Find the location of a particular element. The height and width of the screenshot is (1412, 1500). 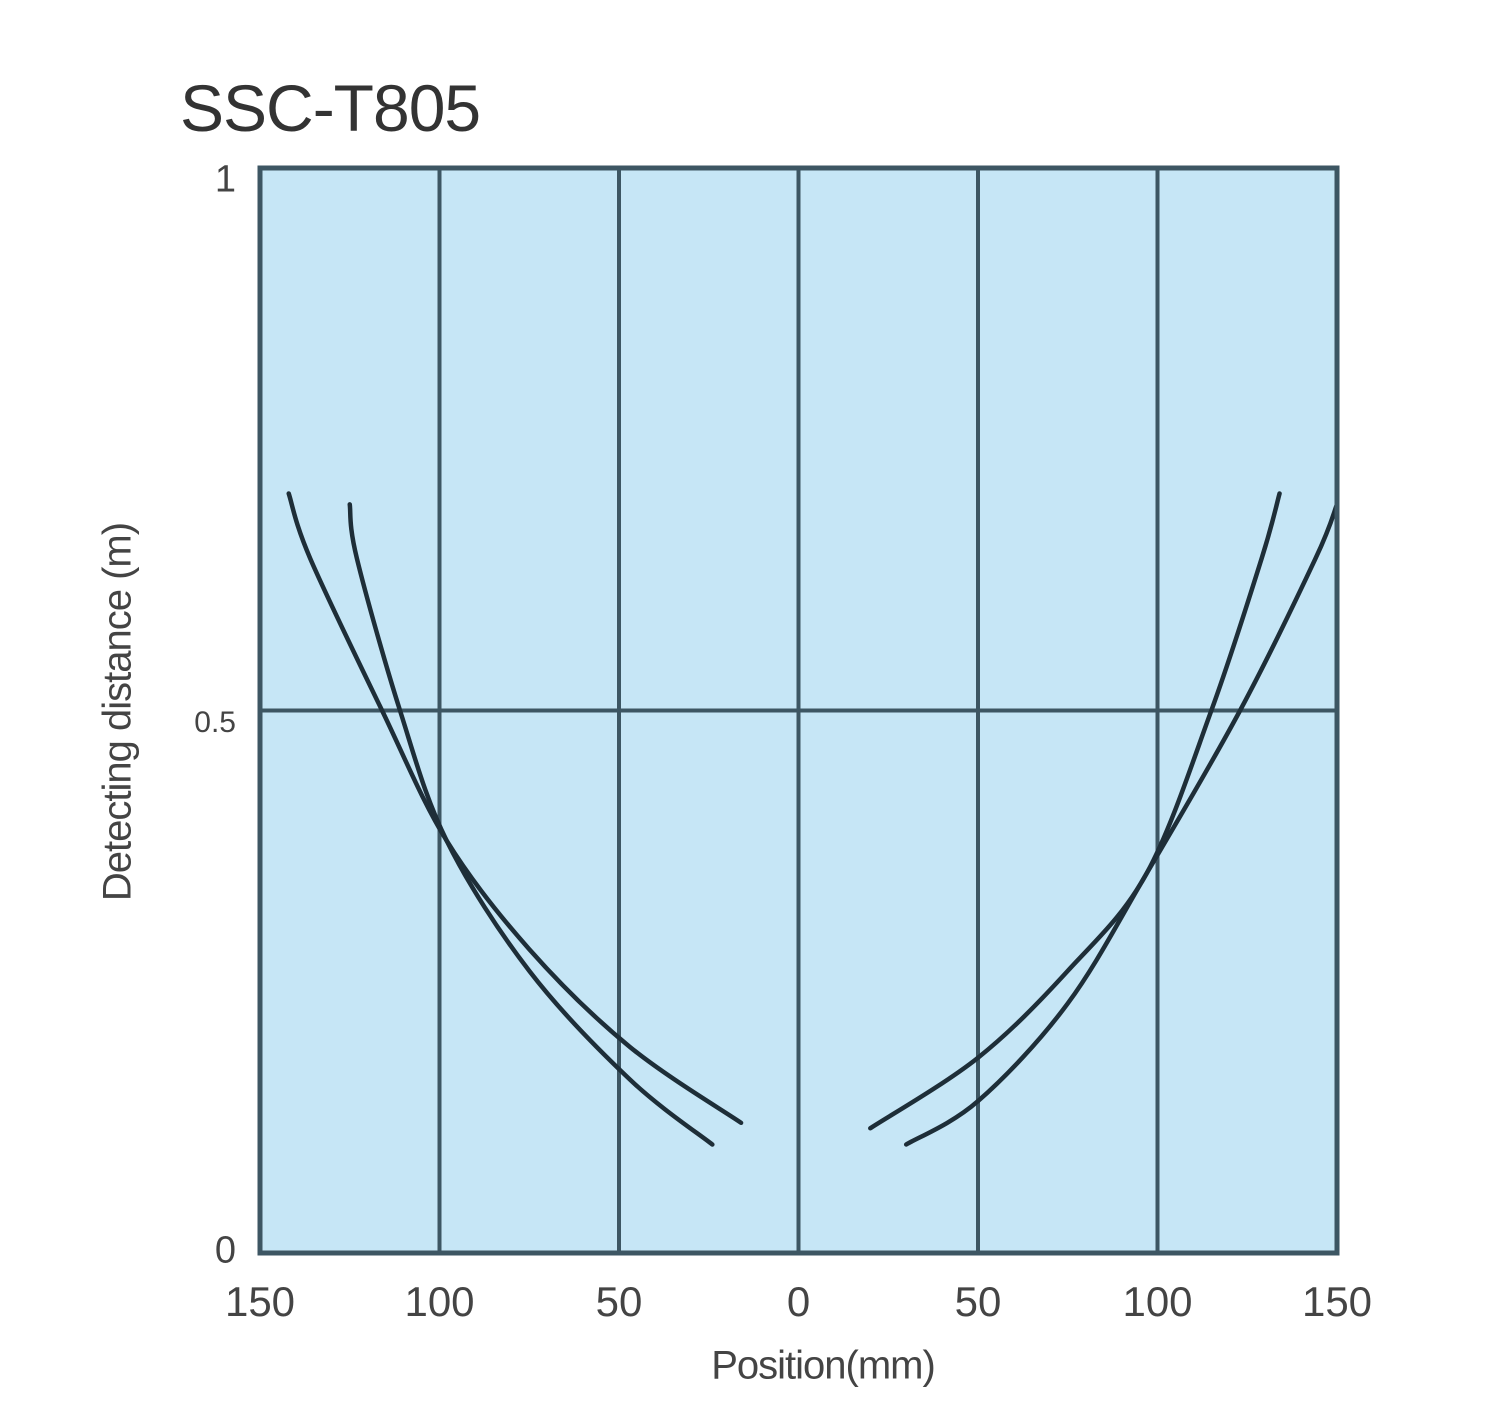

chart-title: SSC-T805 is located at coordinates (330, 108).